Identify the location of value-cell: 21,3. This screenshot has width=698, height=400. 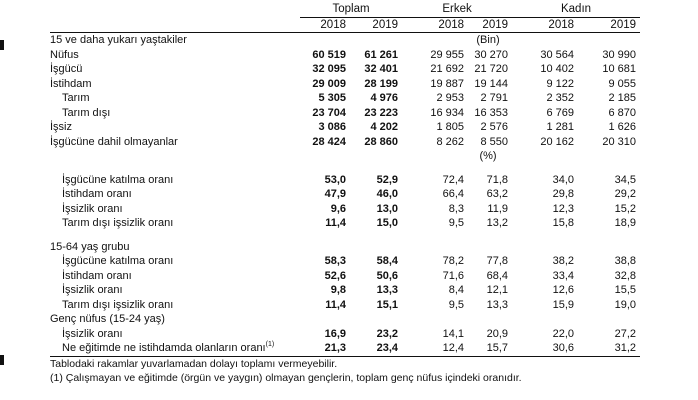
(325, 349).